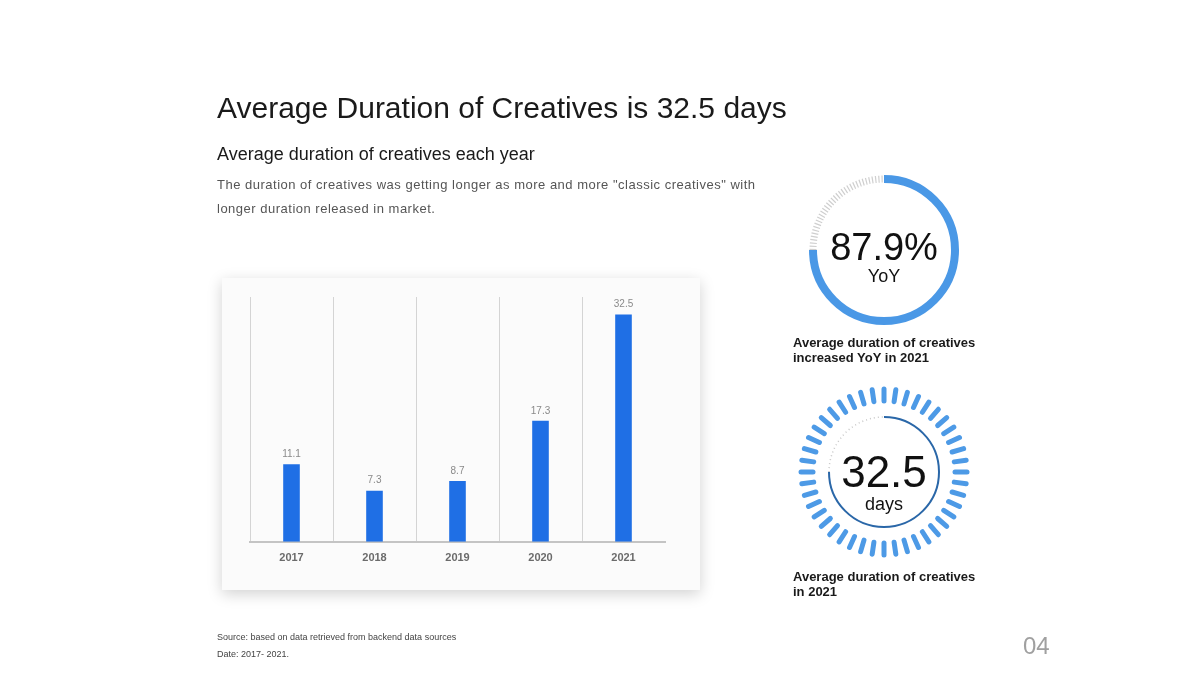  Describe the element at coordinates (337, 637) in the screenshot. I see `source-note: Source: based on data retrieved from backend data sources` at that location.